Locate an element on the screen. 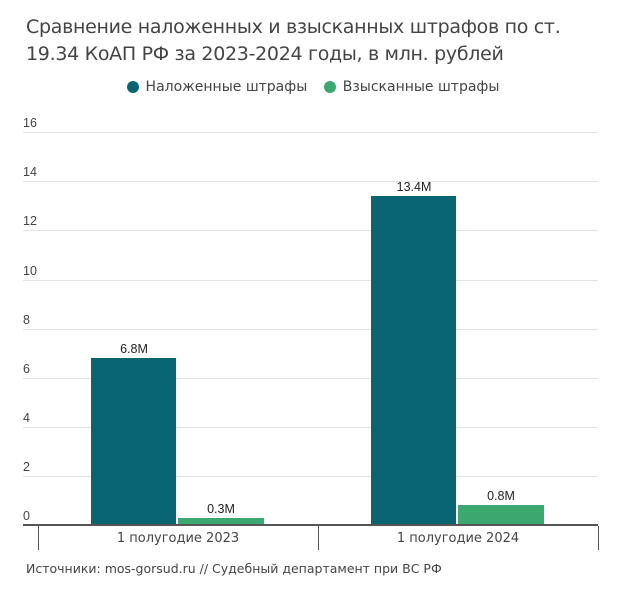  y-tick-label: 0 is located at coordinates (26, 516).